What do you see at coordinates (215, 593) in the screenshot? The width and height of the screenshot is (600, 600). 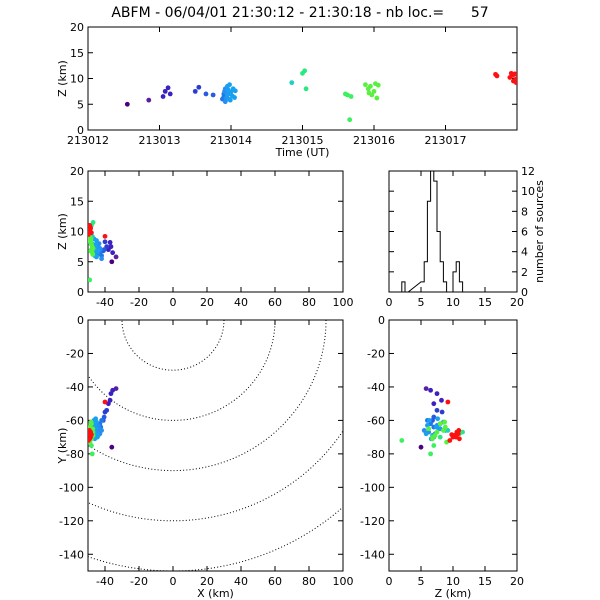 I see `x-axis-label: X (km)` at bounding box center [215, 593].